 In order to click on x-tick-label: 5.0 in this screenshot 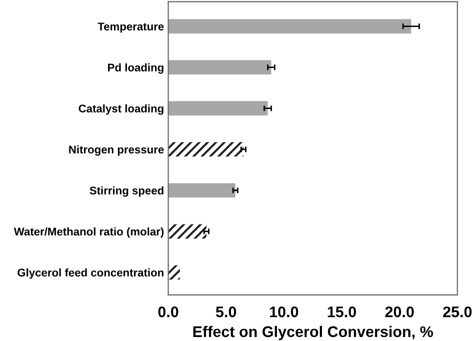, I will do `click(226, 312)`.